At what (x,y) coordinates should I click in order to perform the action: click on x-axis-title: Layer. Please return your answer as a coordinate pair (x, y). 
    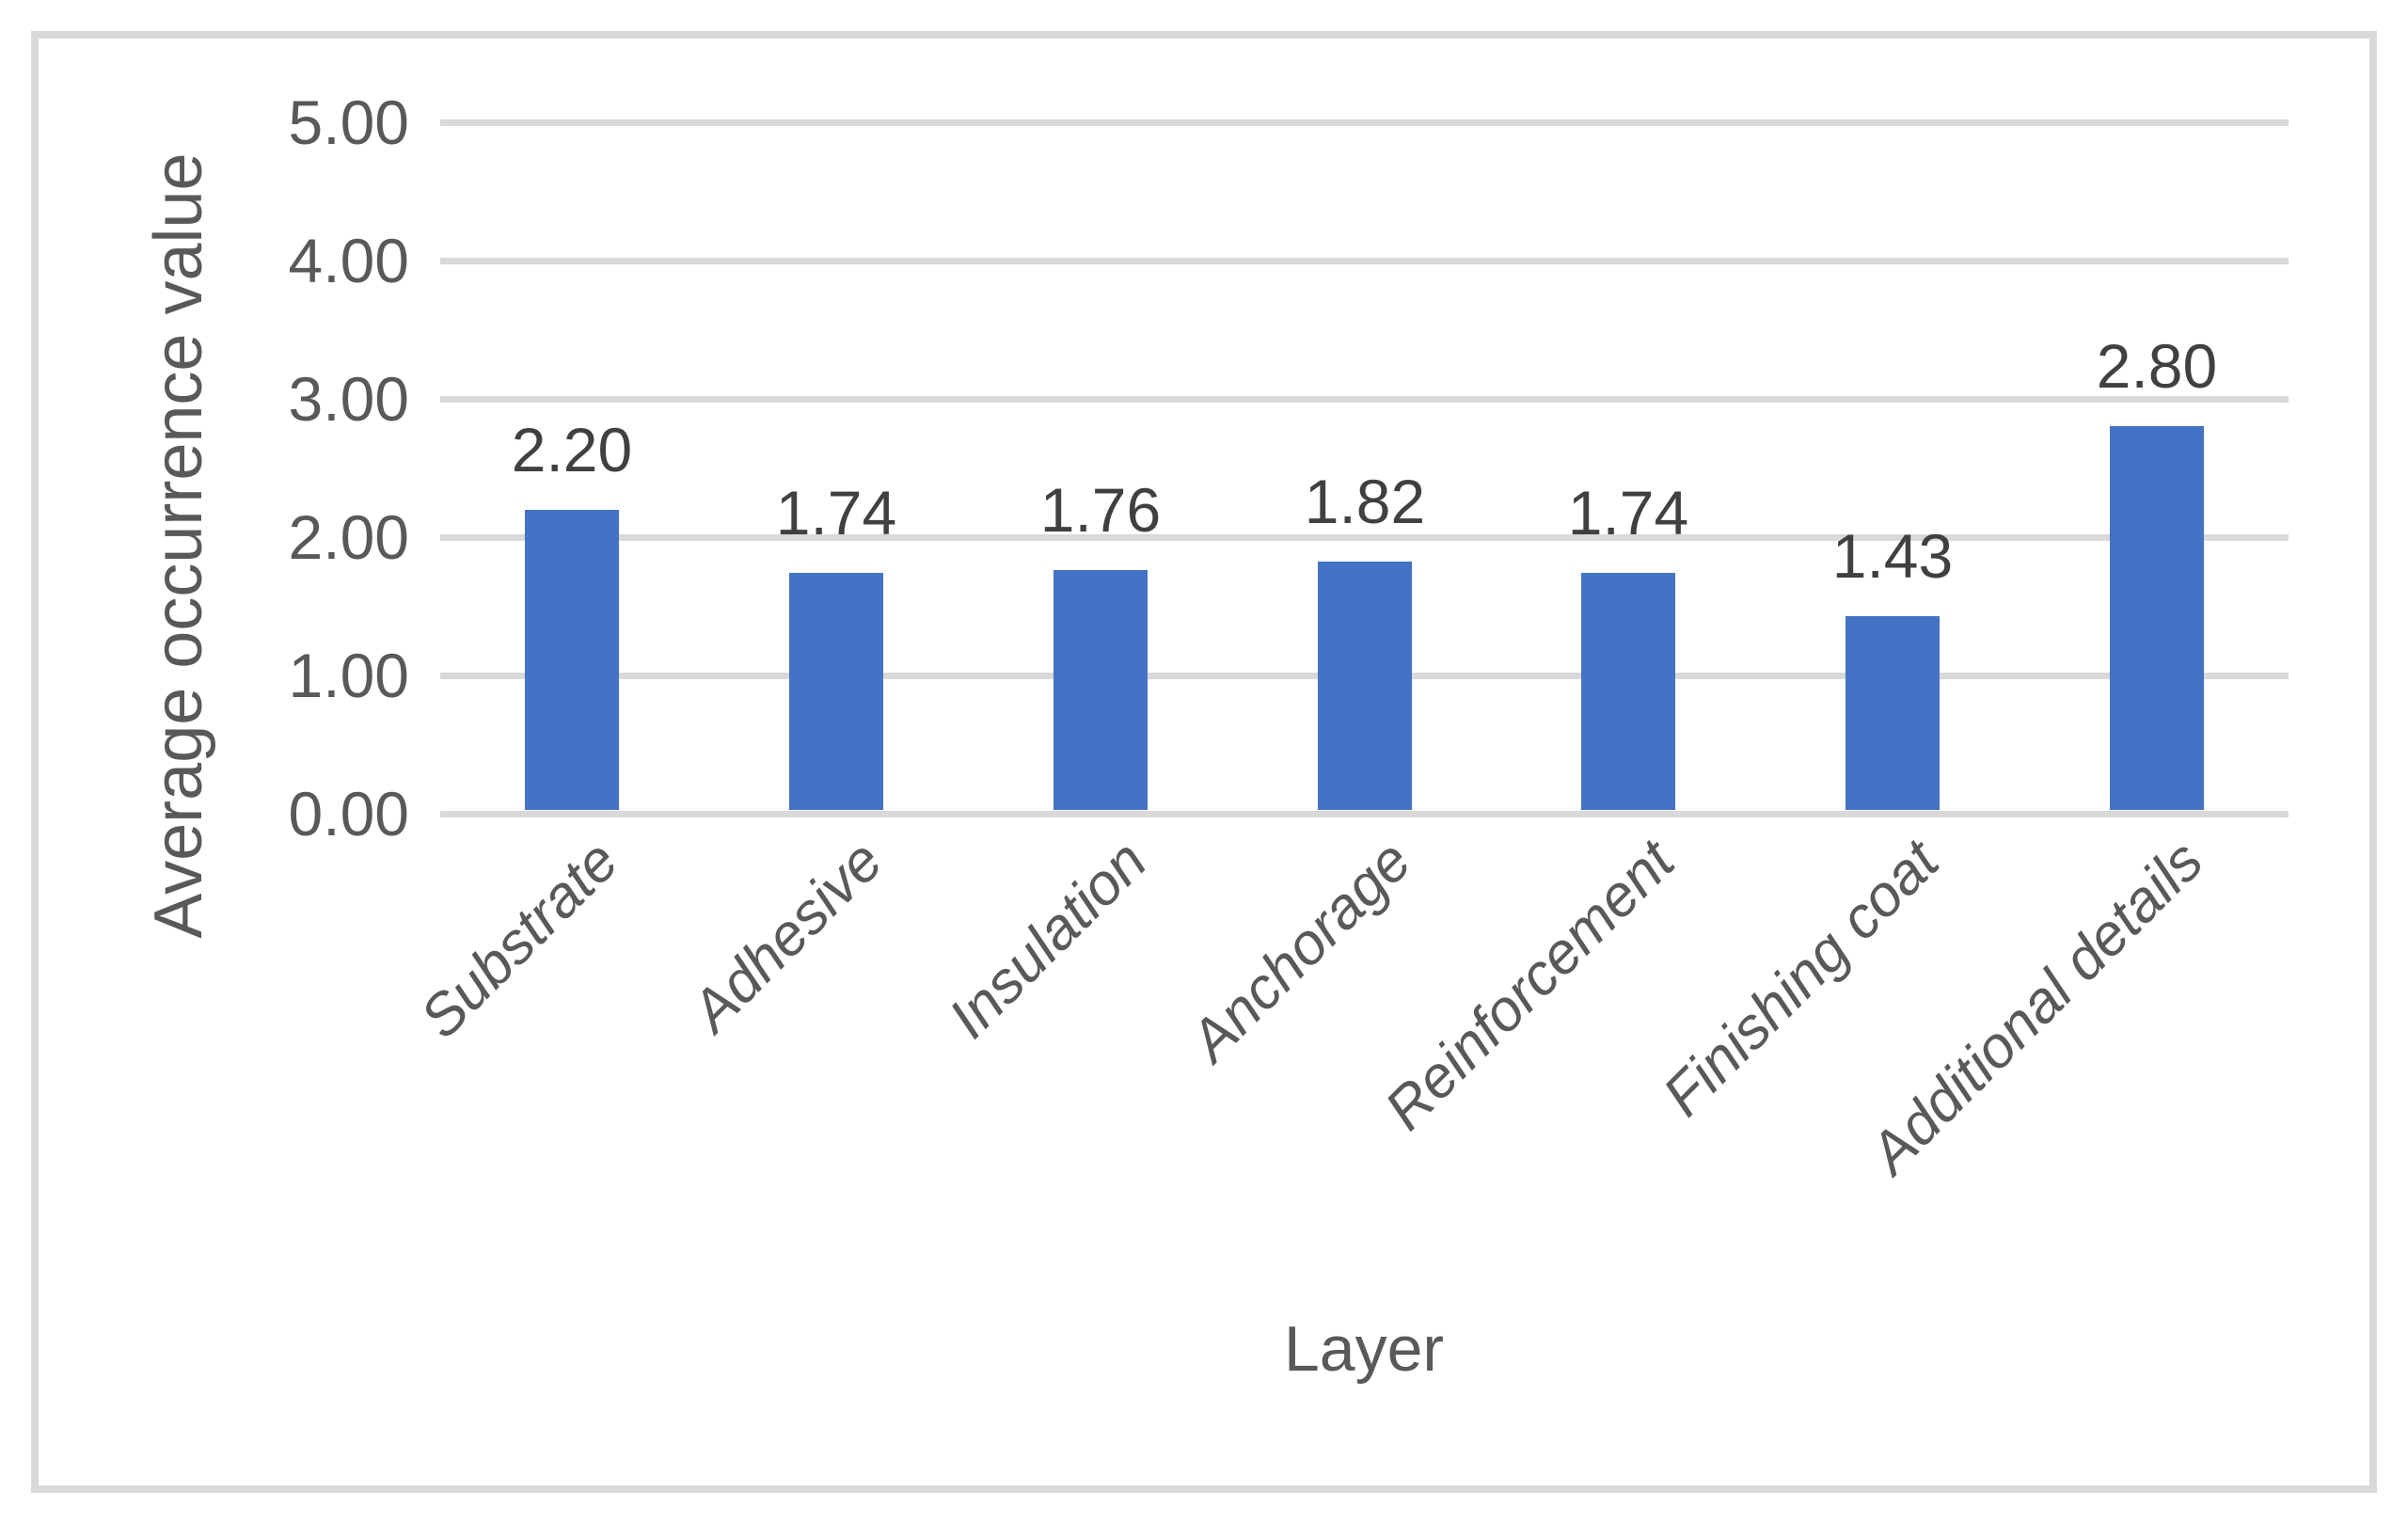
    Looking at the image, I should click on (1364, 1349).